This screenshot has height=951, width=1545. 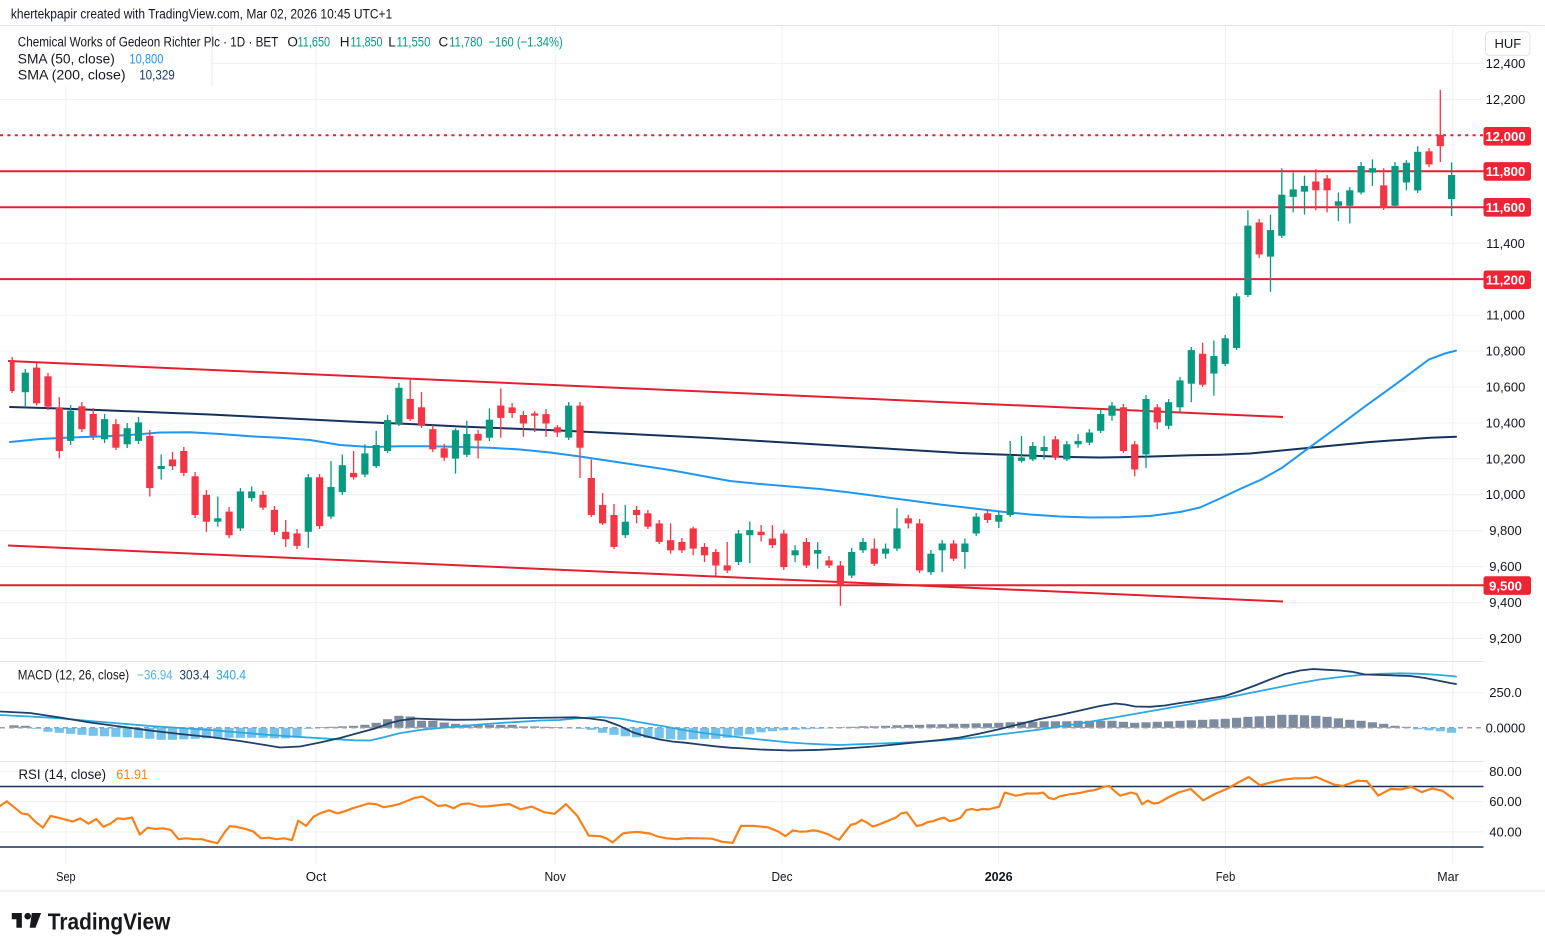 I want to click on svg-text: H, so click(x=345, y=41).